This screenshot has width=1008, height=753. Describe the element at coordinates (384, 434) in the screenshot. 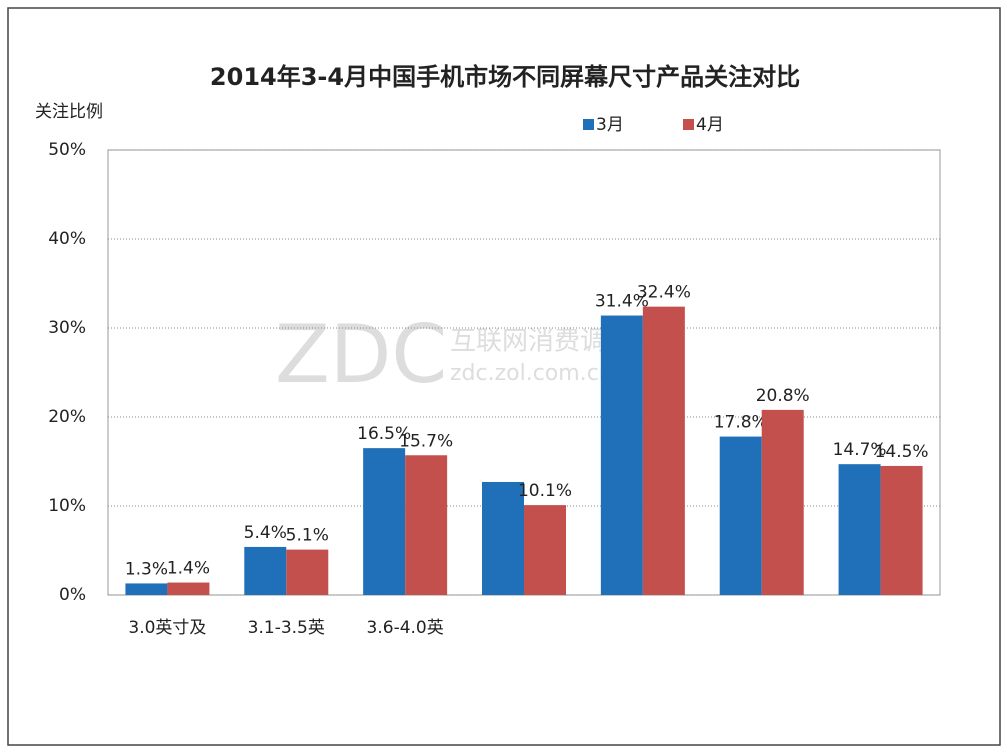

I see `data-label: 16.5%` at that location.